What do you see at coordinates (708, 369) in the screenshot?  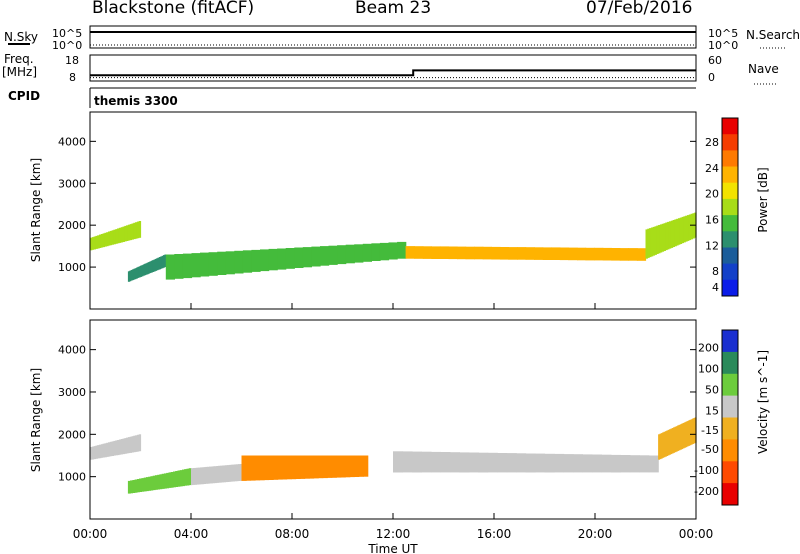 I see `colorbar-tick-label: 100` at bounding box center [708, 369].